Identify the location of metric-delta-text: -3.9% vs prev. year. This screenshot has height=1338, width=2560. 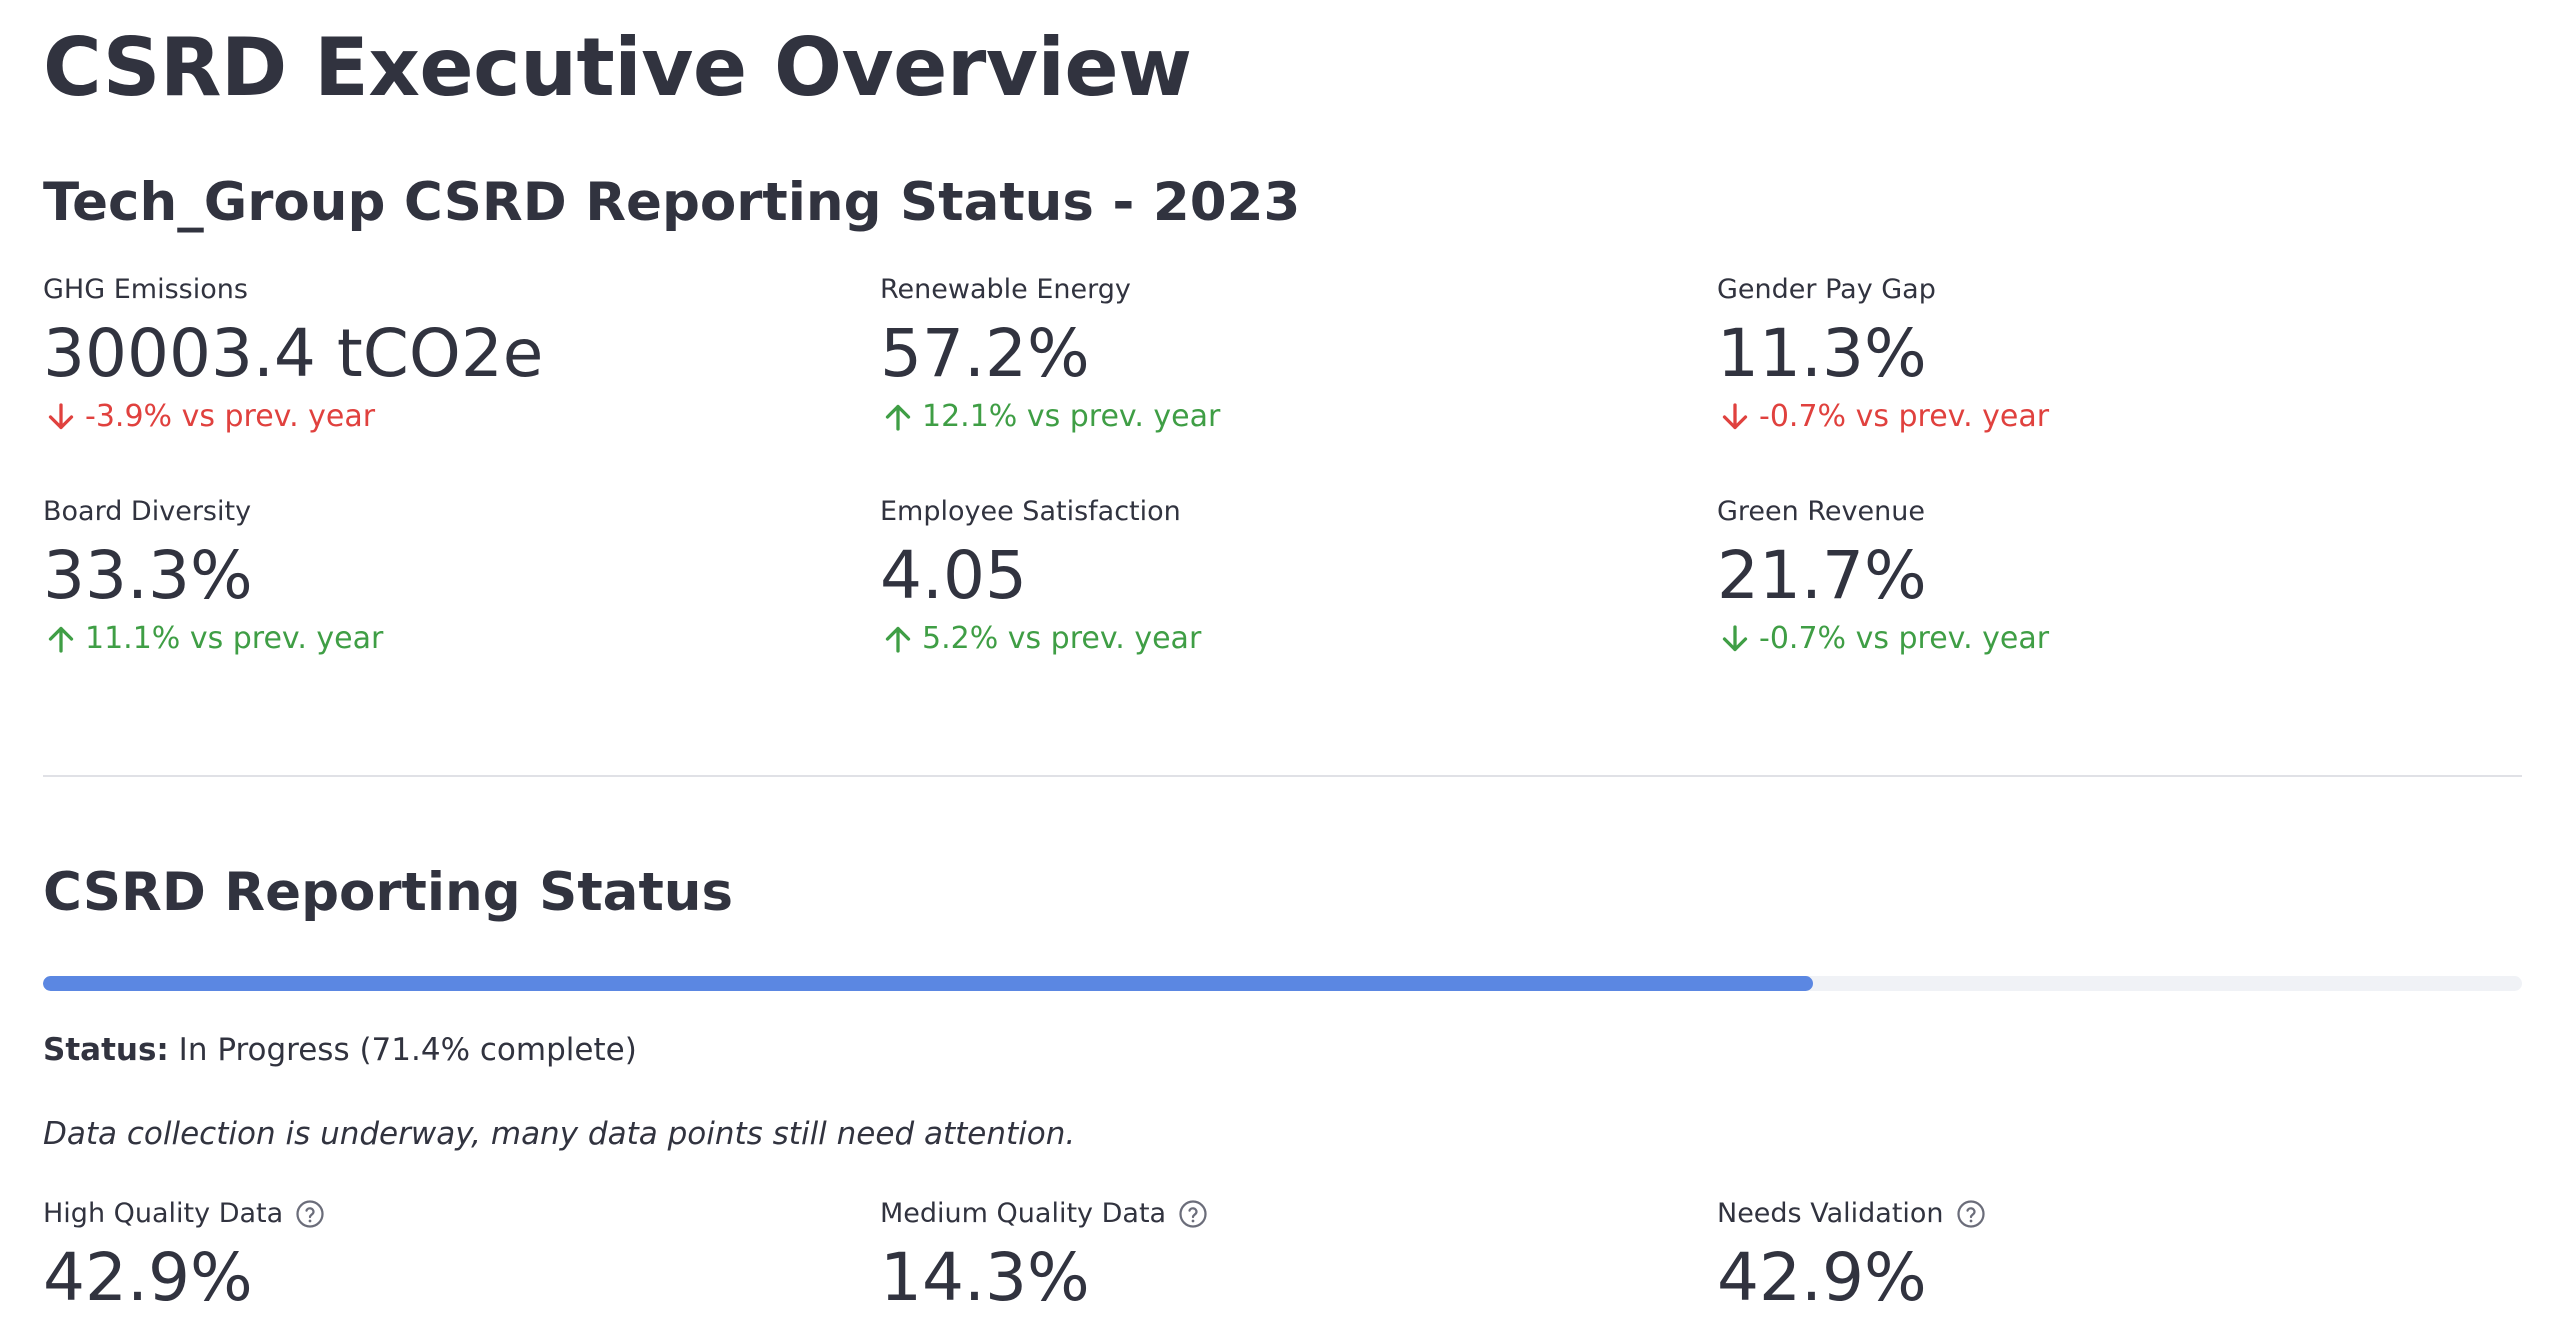
(230, 416).